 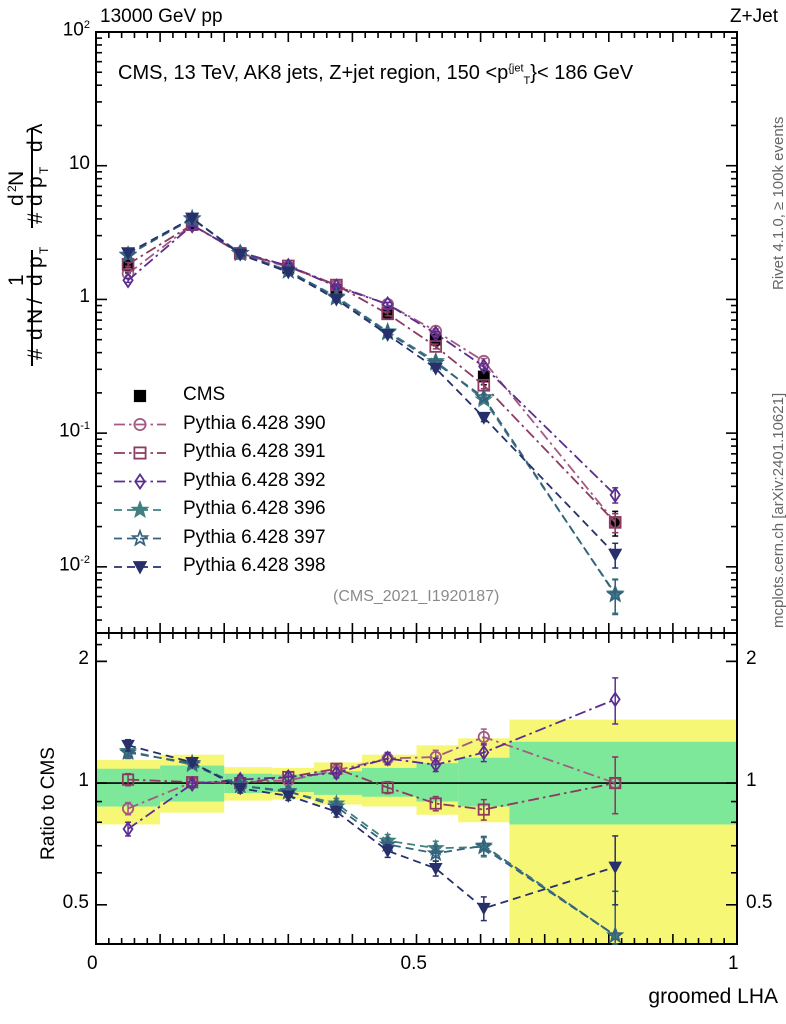 What do you see at coordinates (413, 963) in the screenshot?
I see `x-tick-1: 0.5` at bounding box center [413, 963].